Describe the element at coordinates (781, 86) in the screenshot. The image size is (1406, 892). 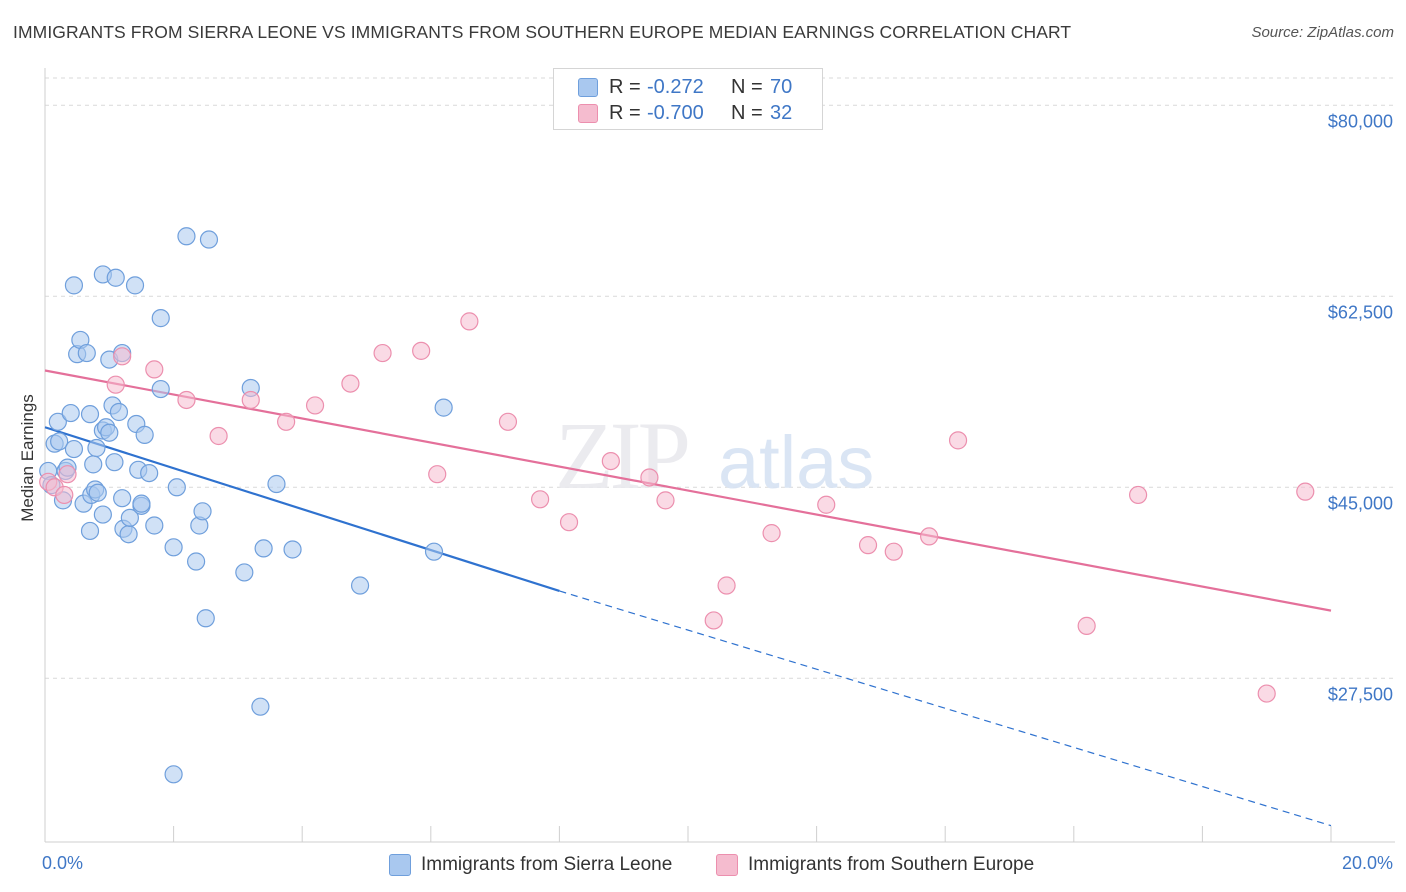
I see `n-value: 70` at that location.